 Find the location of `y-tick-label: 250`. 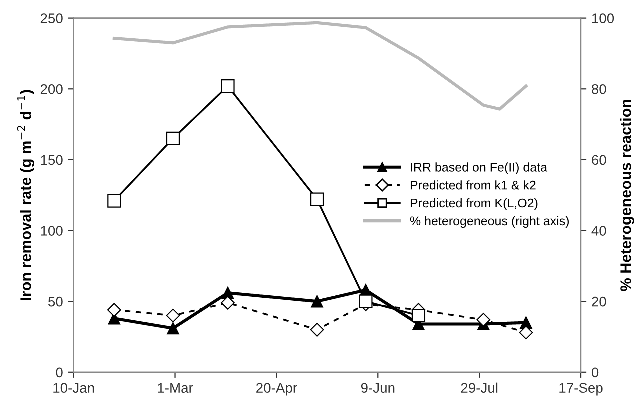

y-tick-label: 250 is located at coordinates (51, 19).